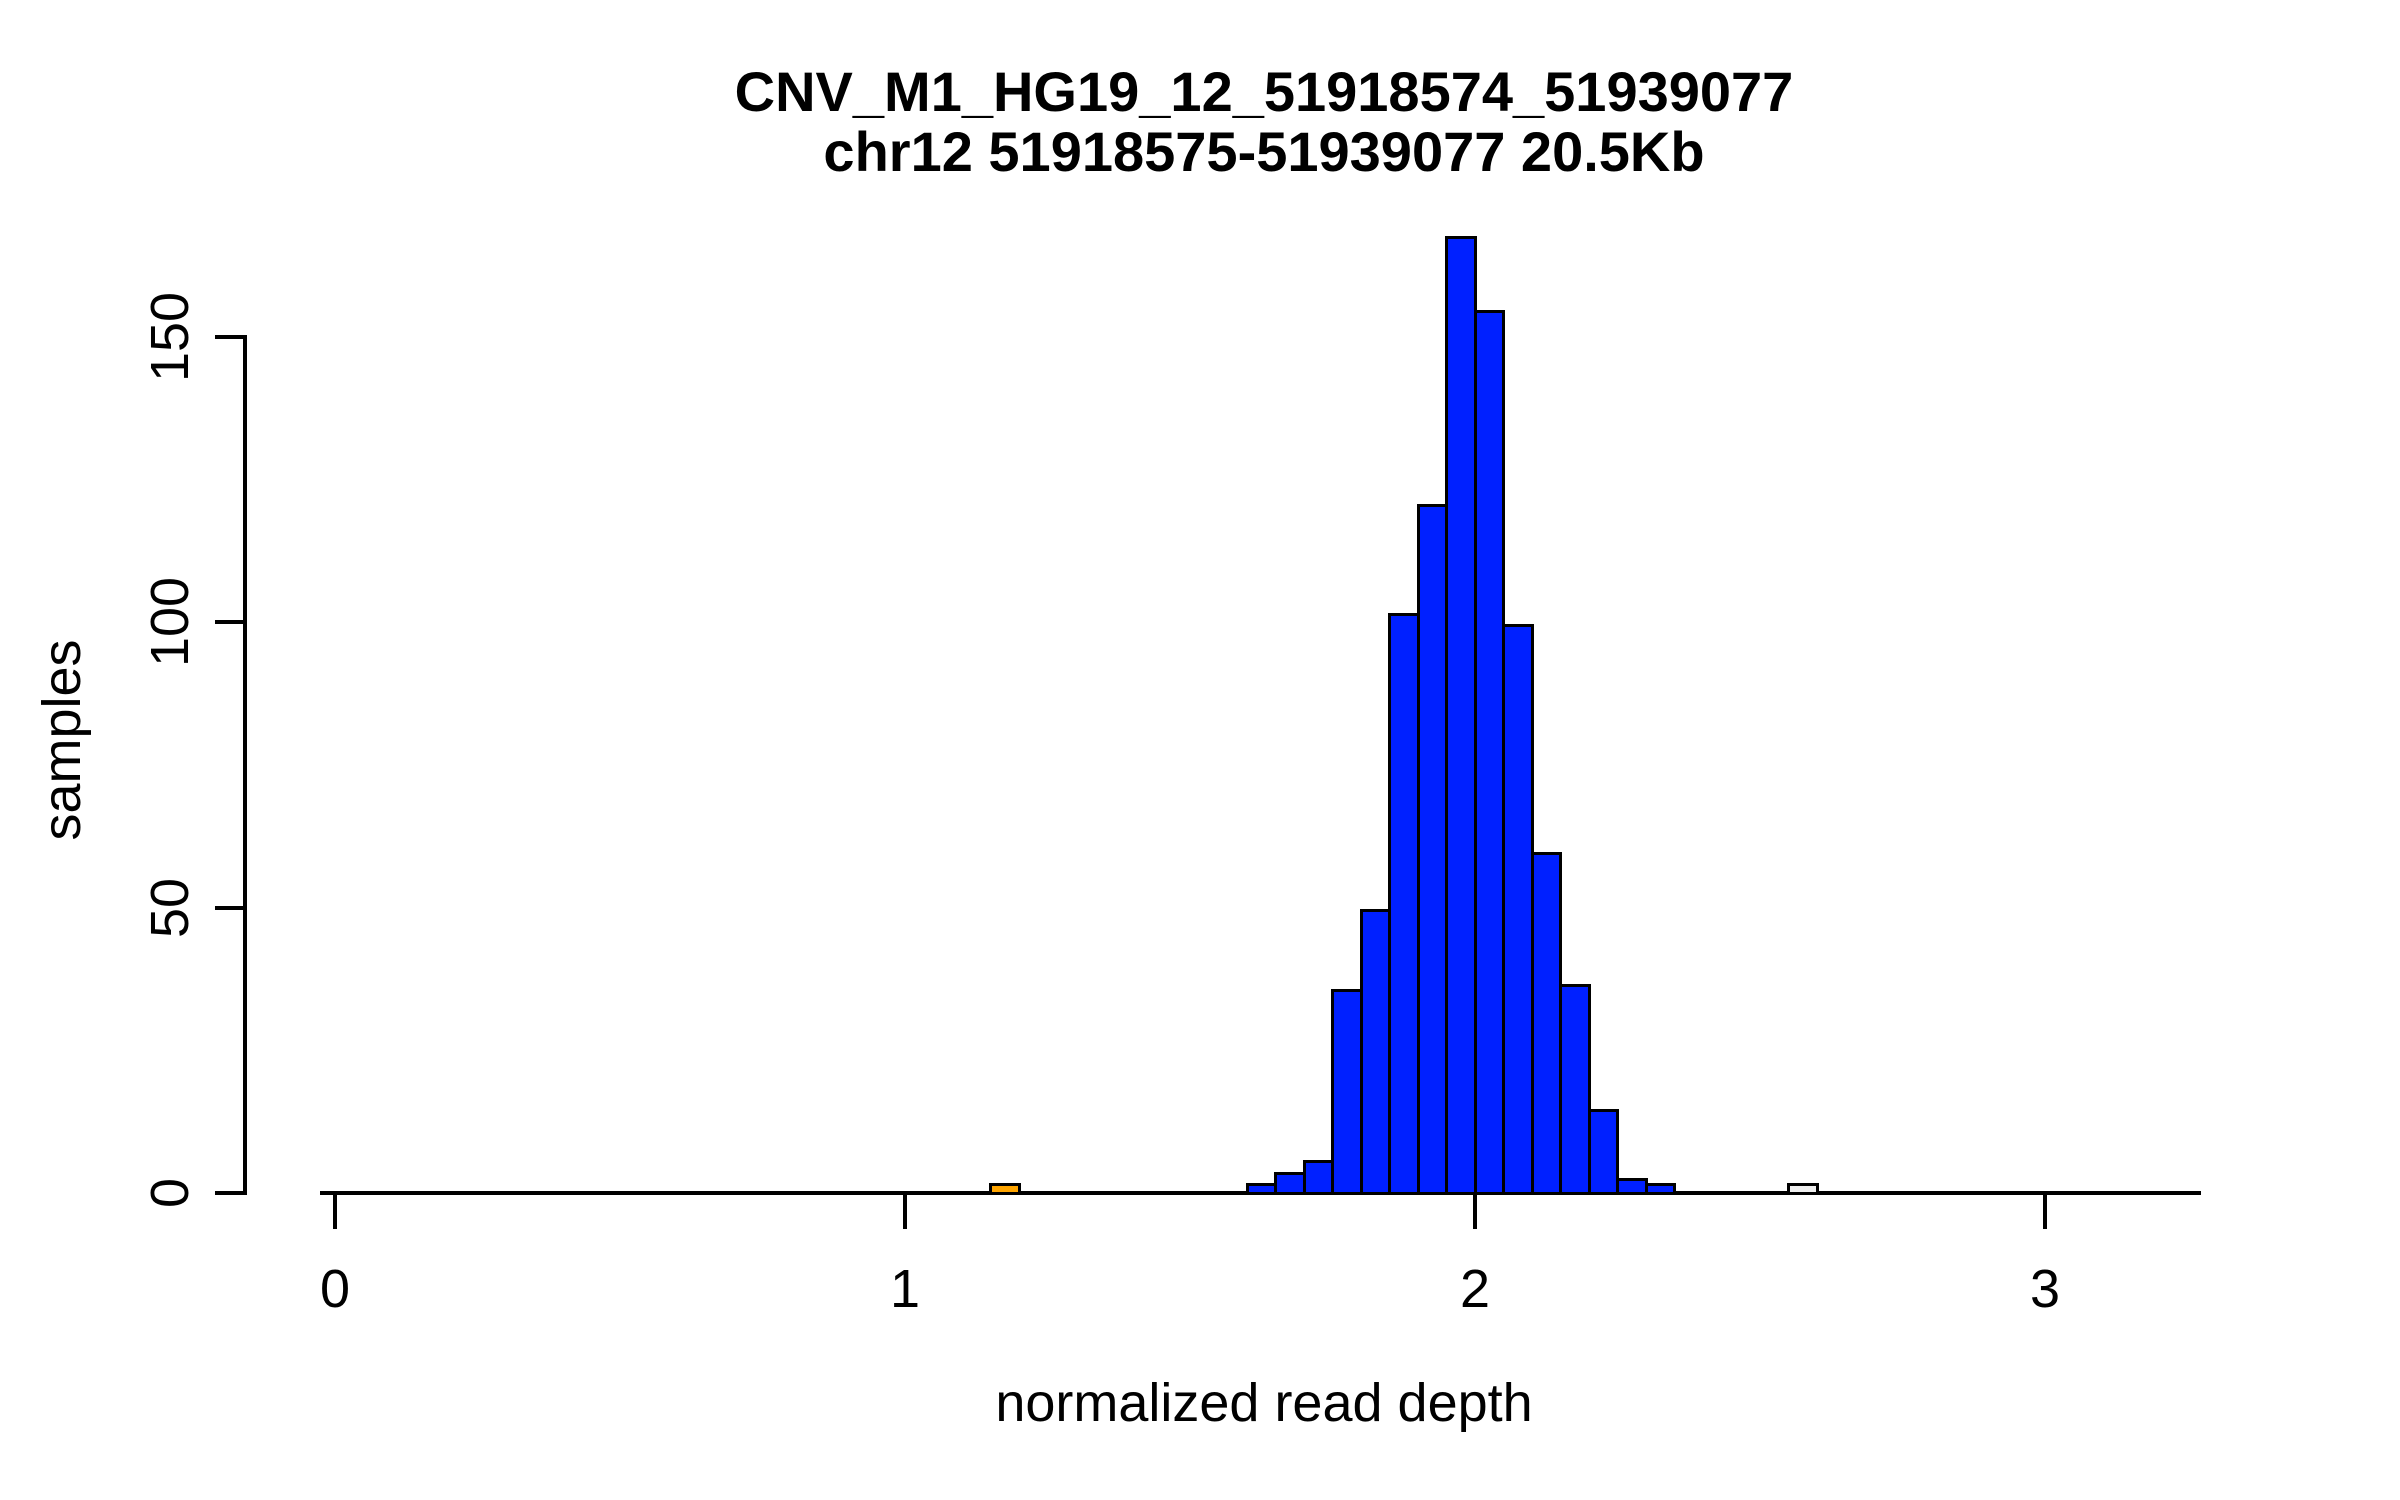  I want to click on chart-title-line1: CNV_M1_HG19_12_51918574_51939077, so click(1264, 91).